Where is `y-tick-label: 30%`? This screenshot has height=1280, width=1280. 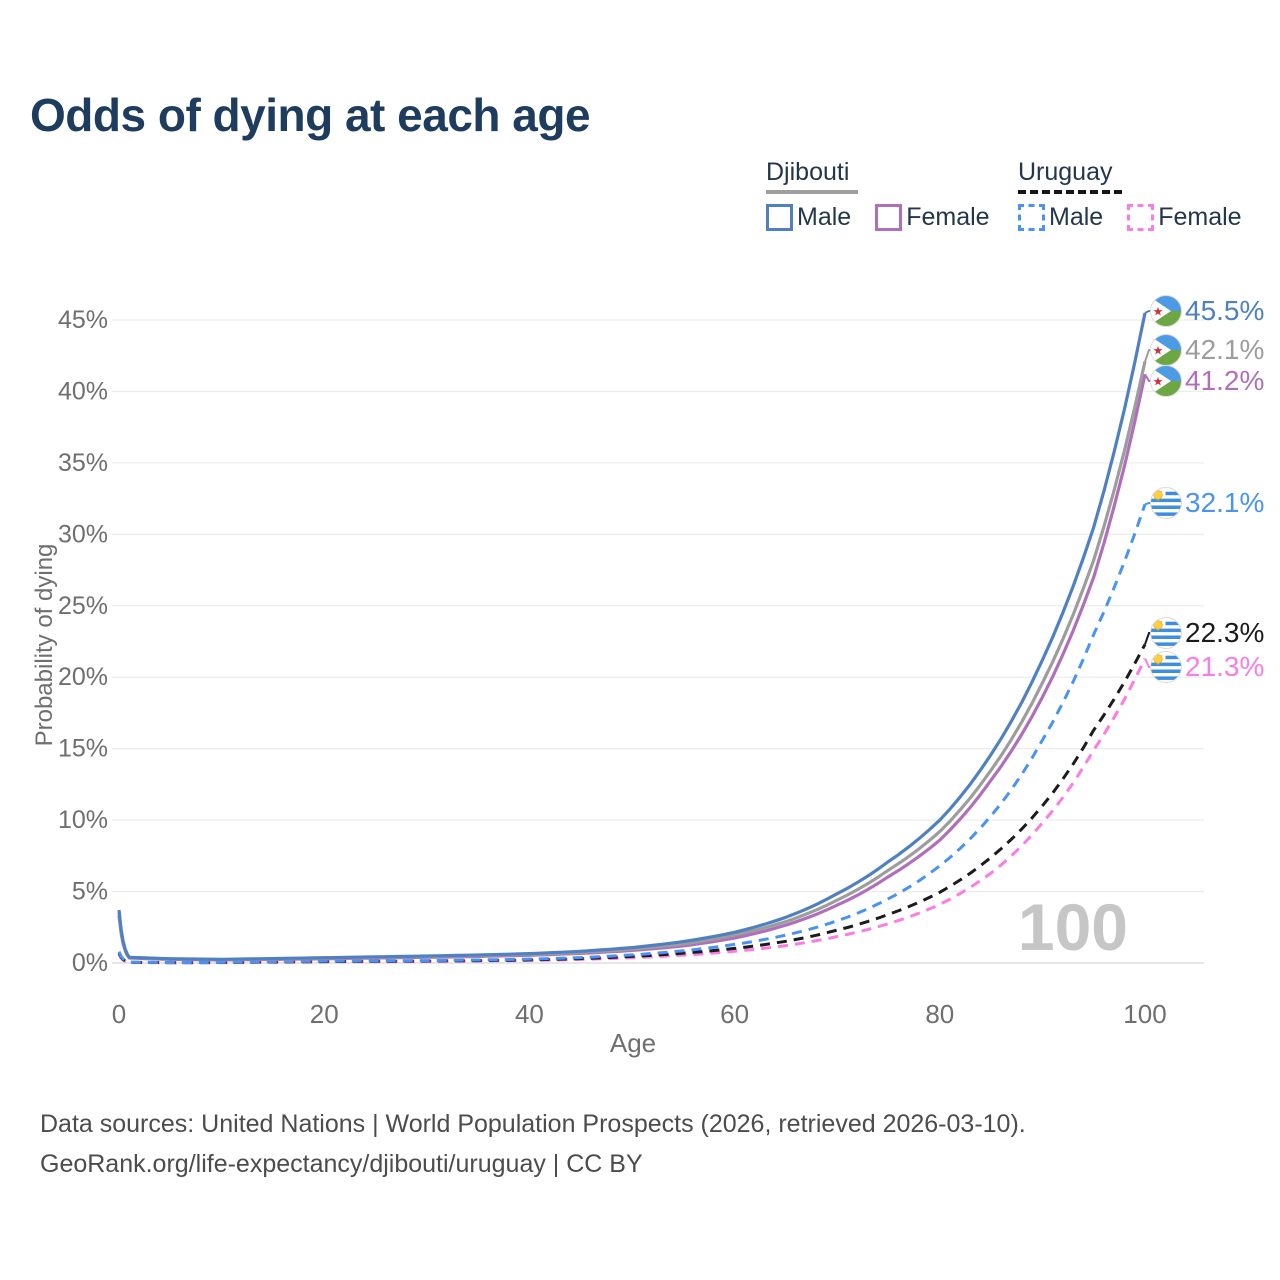 y-tick-label: 30% is located at coordinates (83, 534).